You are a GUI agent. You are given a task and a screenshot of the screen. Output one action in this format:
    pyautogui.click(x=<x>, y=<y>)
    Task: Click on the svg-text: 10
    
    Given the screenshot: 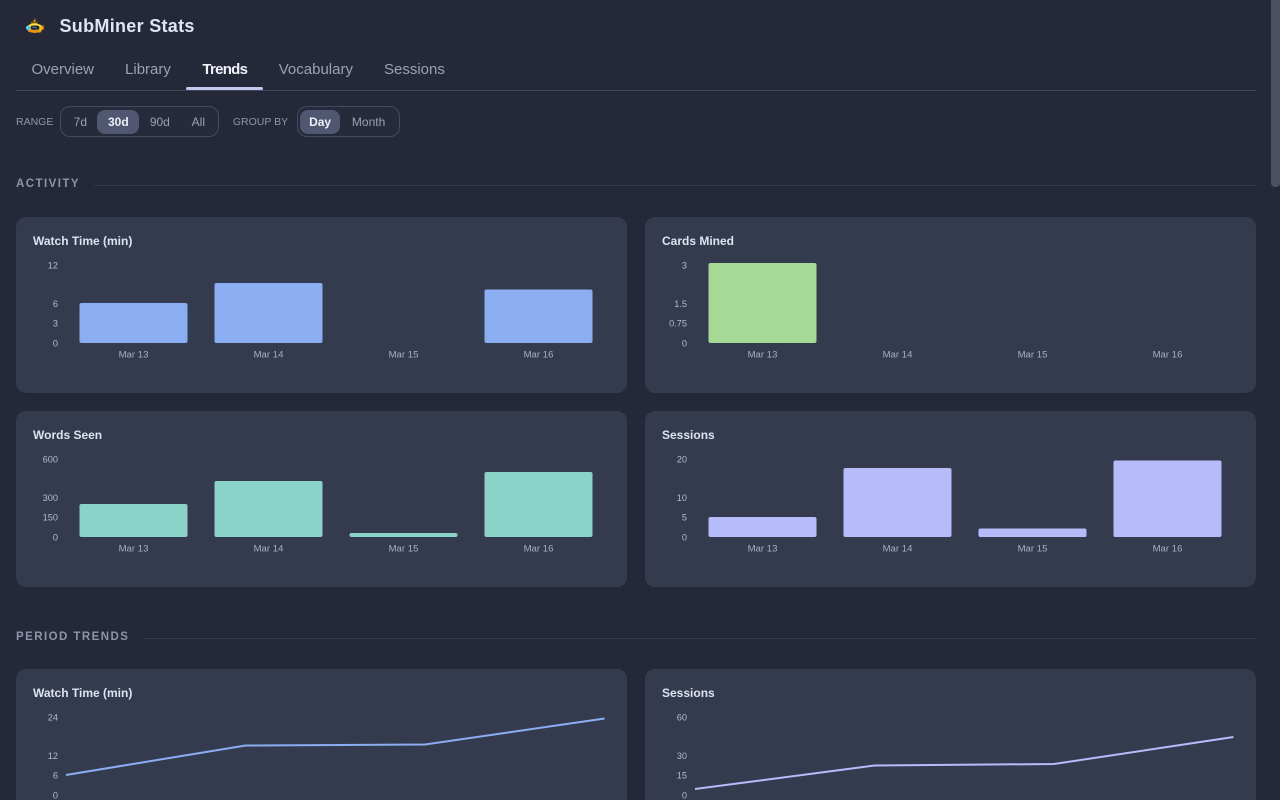 What is the action you would take?
    pyautogui.click(x=682, y=497)
    